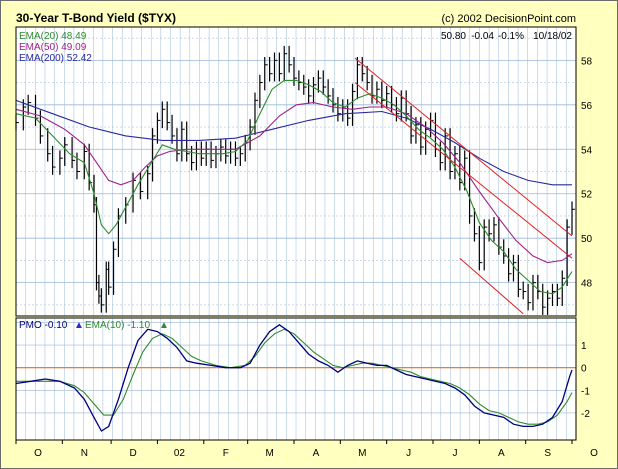  What do you see at coordinates (164, 325) in the screenshot?
I see `legend-ema10-arrow-icon: ▲` at bounding box center [164, 325].